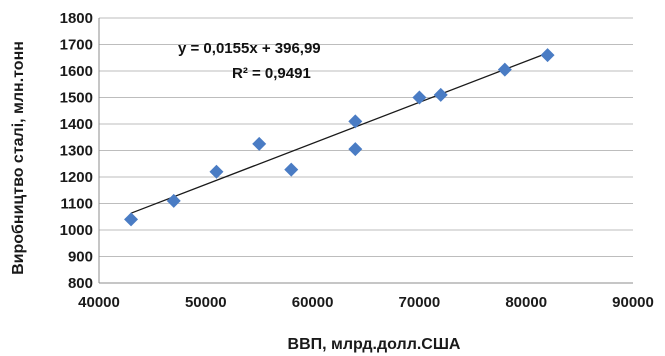  I want to click on x-tick-label: 80000, so click(526, 302).